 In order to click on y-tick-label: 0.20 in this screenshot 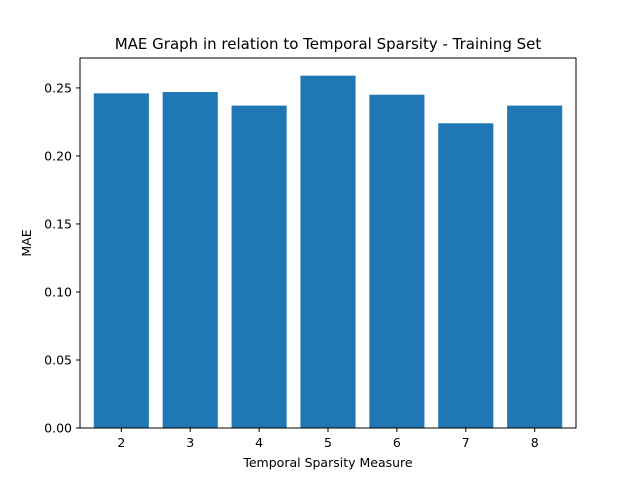, I will do `click(58, 155)`.